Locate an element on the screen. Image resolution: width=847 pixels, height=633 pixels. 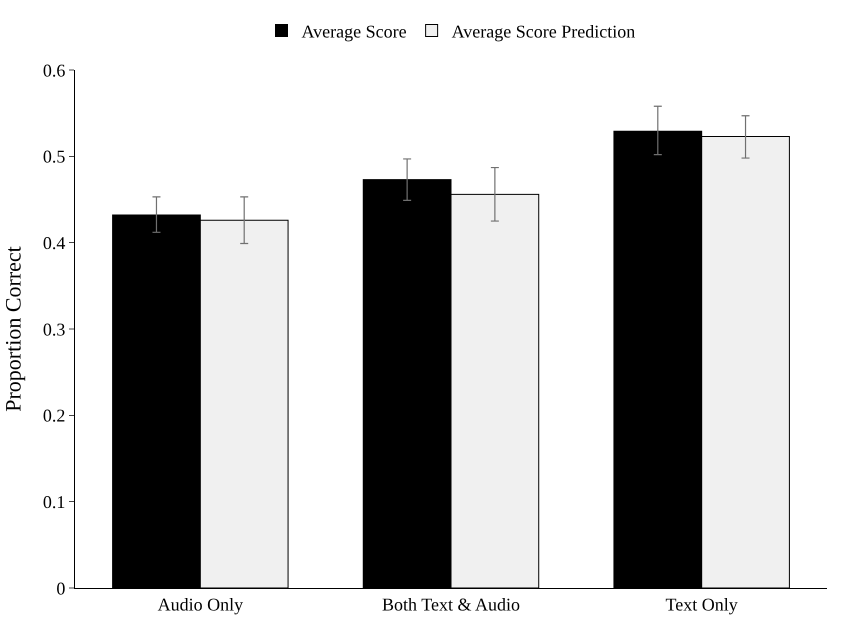
x-tick-label: Text Only is located at coordinates (702, 604).